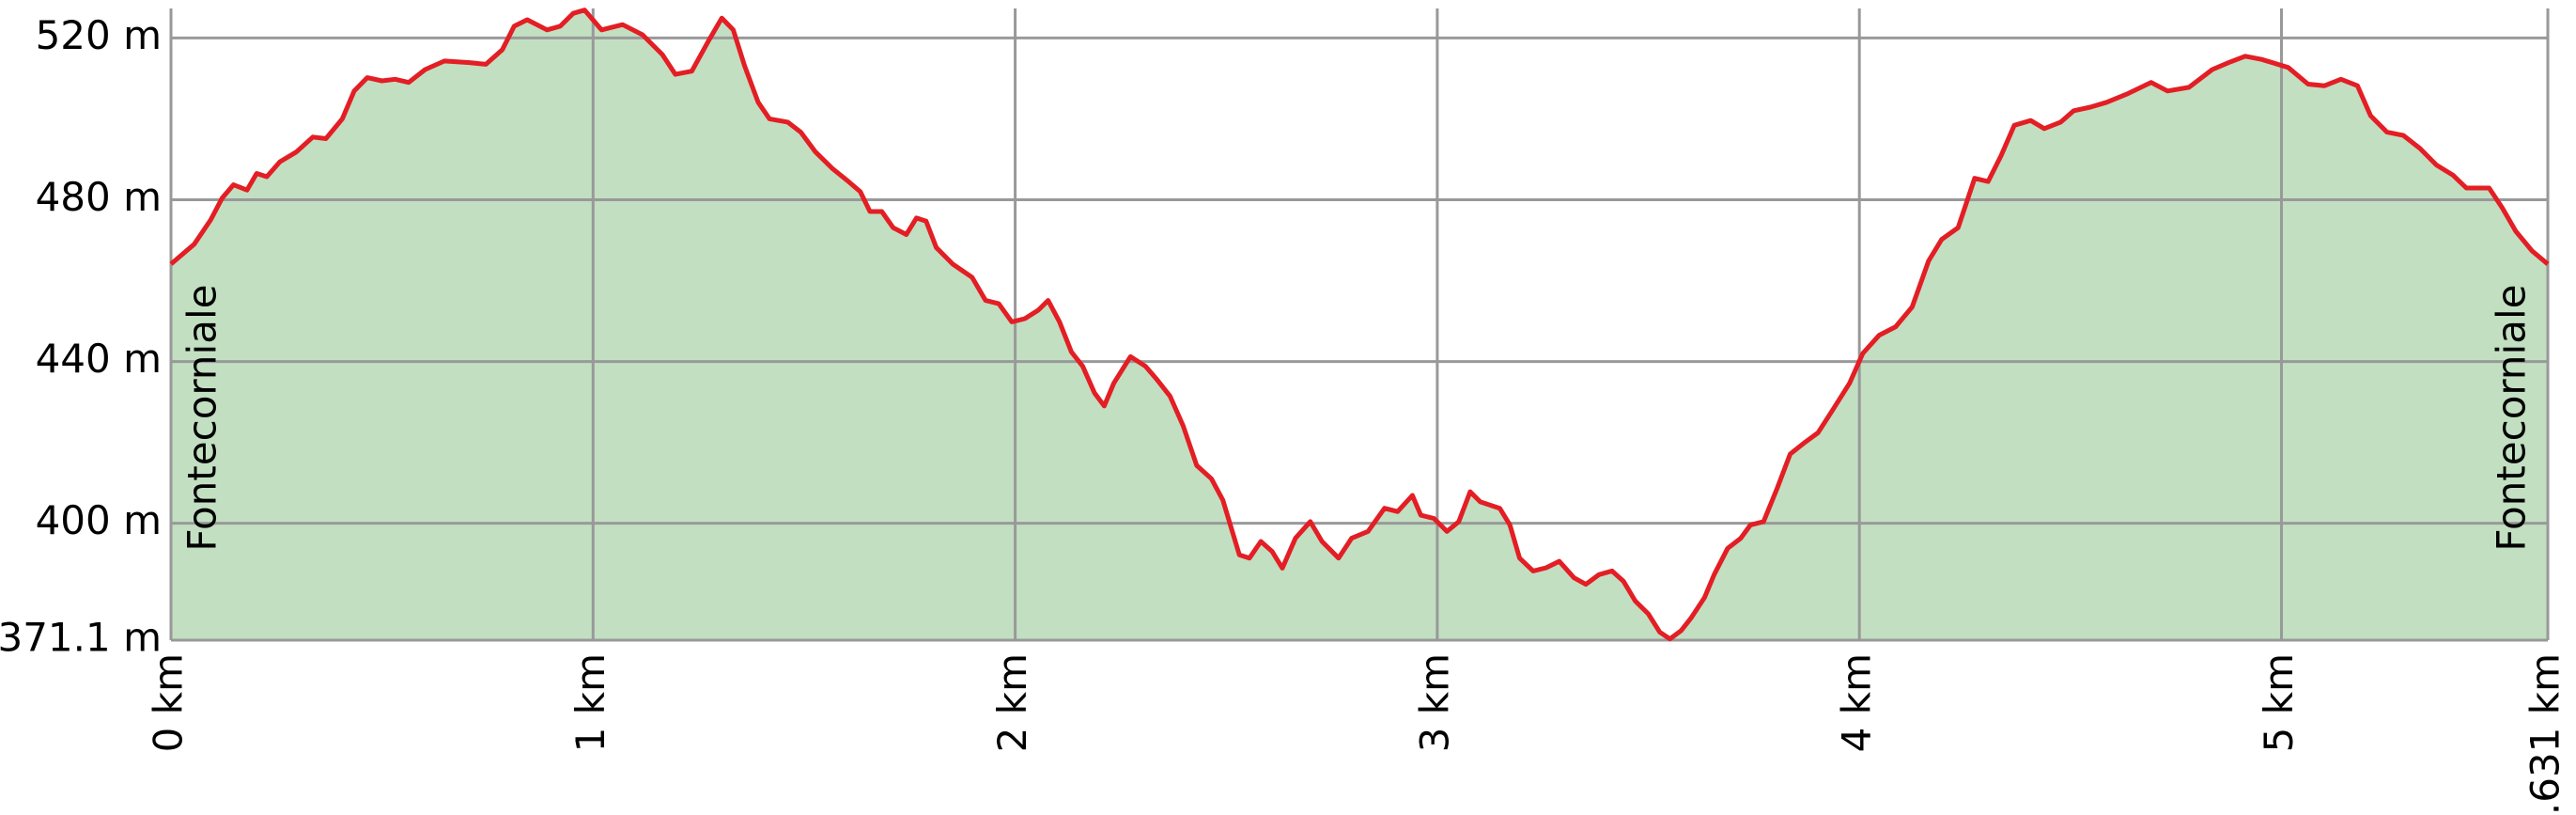 This screenshot has width=2576, height=815. What do you see at coordinates (590, 703) in the screenshot?
I see `x-tick-label: 1 km` at bounding box center [590, 703].